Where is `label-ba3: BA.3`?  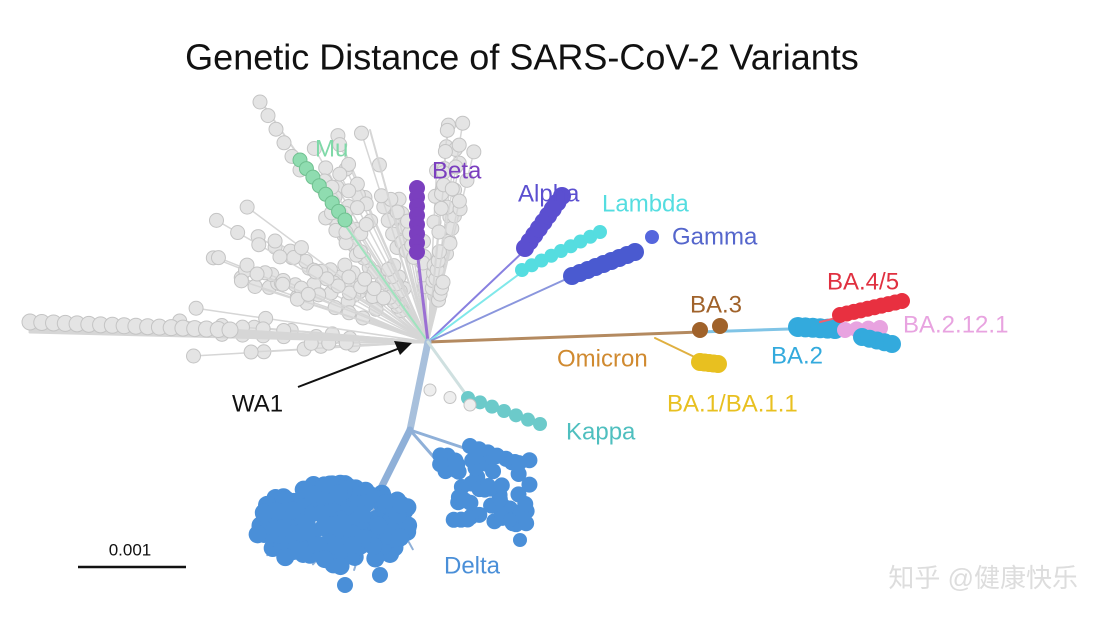 label-ba3: BA.3 is located at coordinates (716, 304).